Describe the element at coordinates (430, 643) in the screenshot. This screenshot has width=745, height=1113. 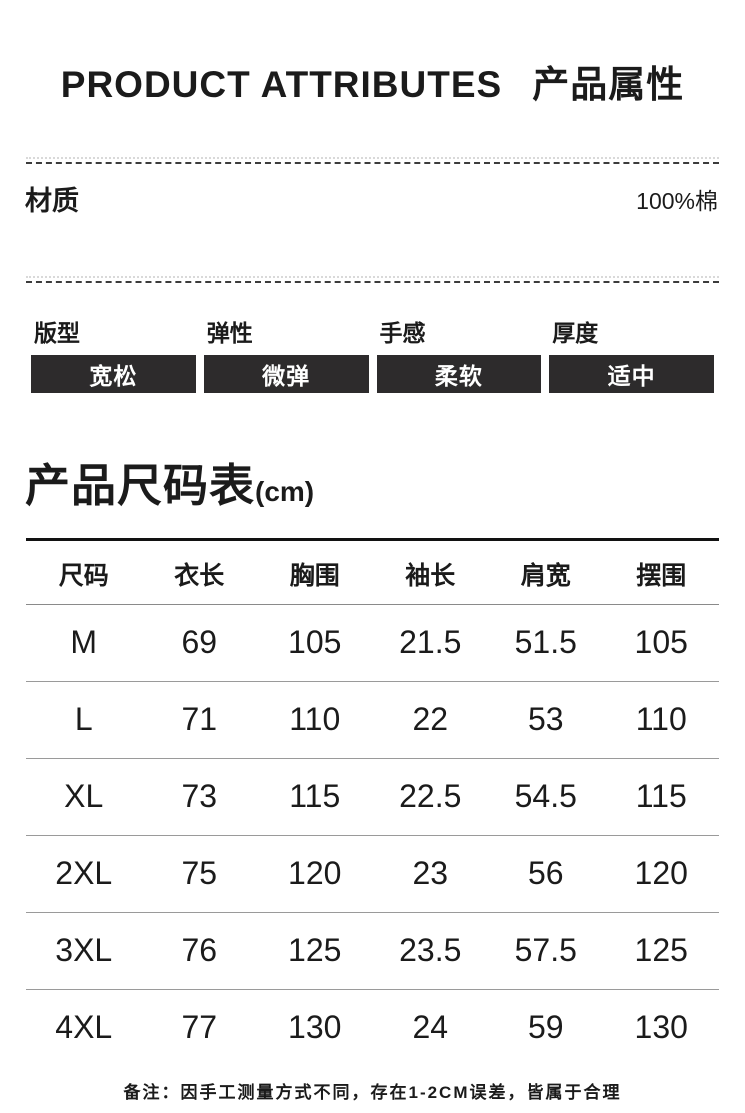
I see `table-cell: 21.5` at that location.